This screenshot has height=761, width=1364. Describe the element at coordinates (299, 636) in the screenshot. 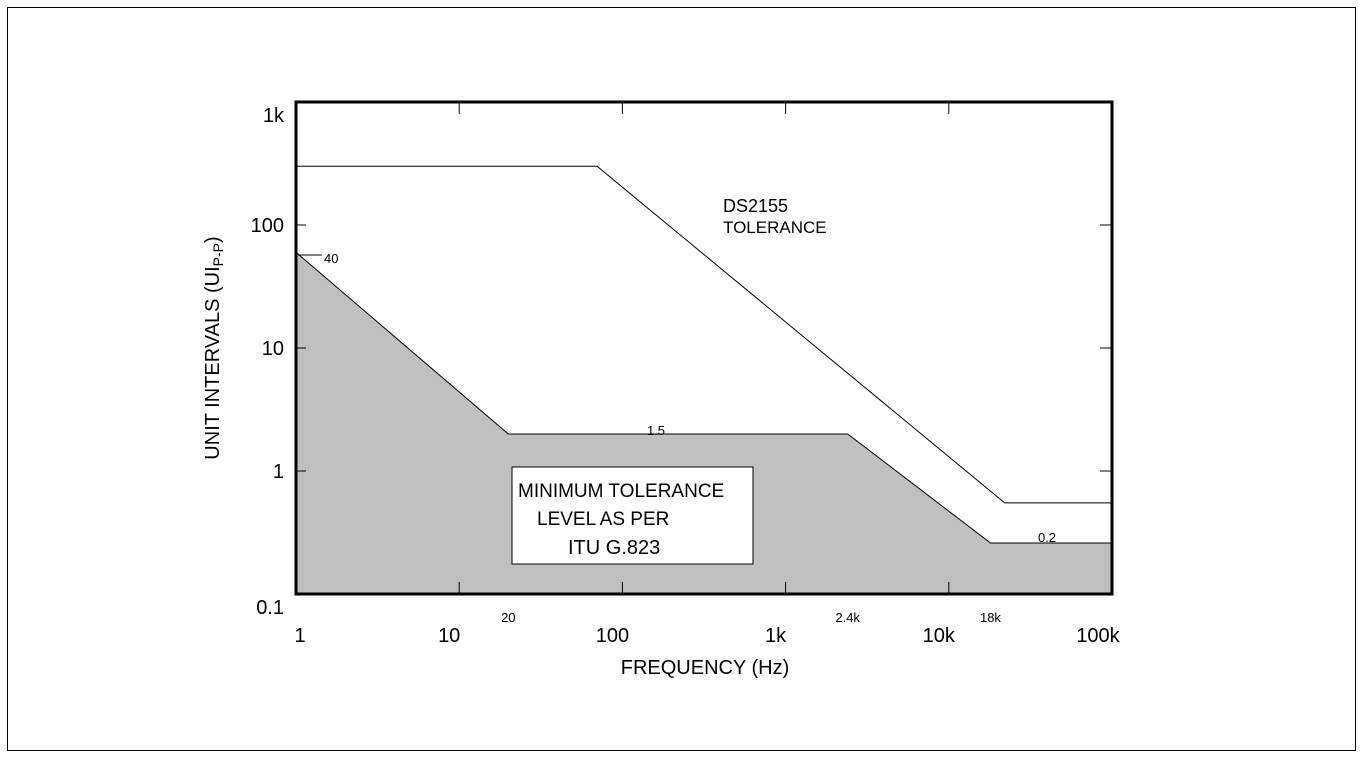

I see `x-tick-label: 1` at that location.